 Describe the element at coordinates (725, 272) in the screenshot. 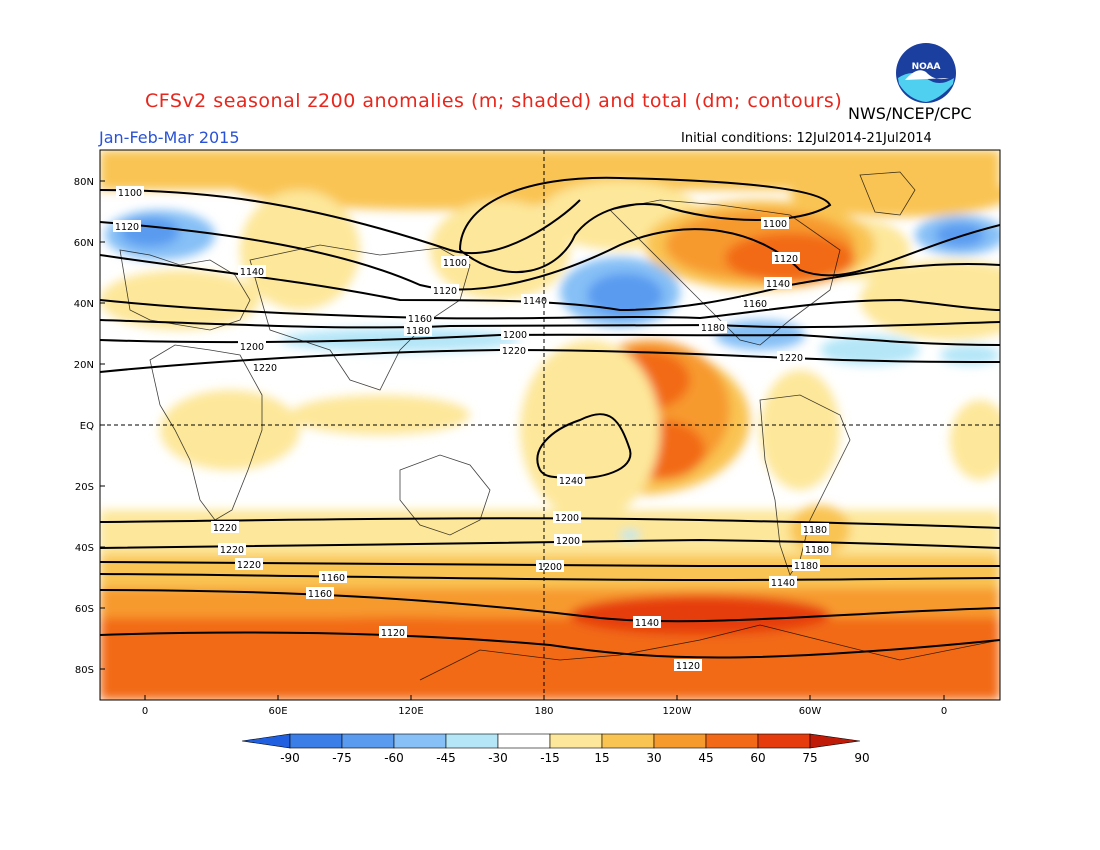

I see `coast-north-america` at that location.